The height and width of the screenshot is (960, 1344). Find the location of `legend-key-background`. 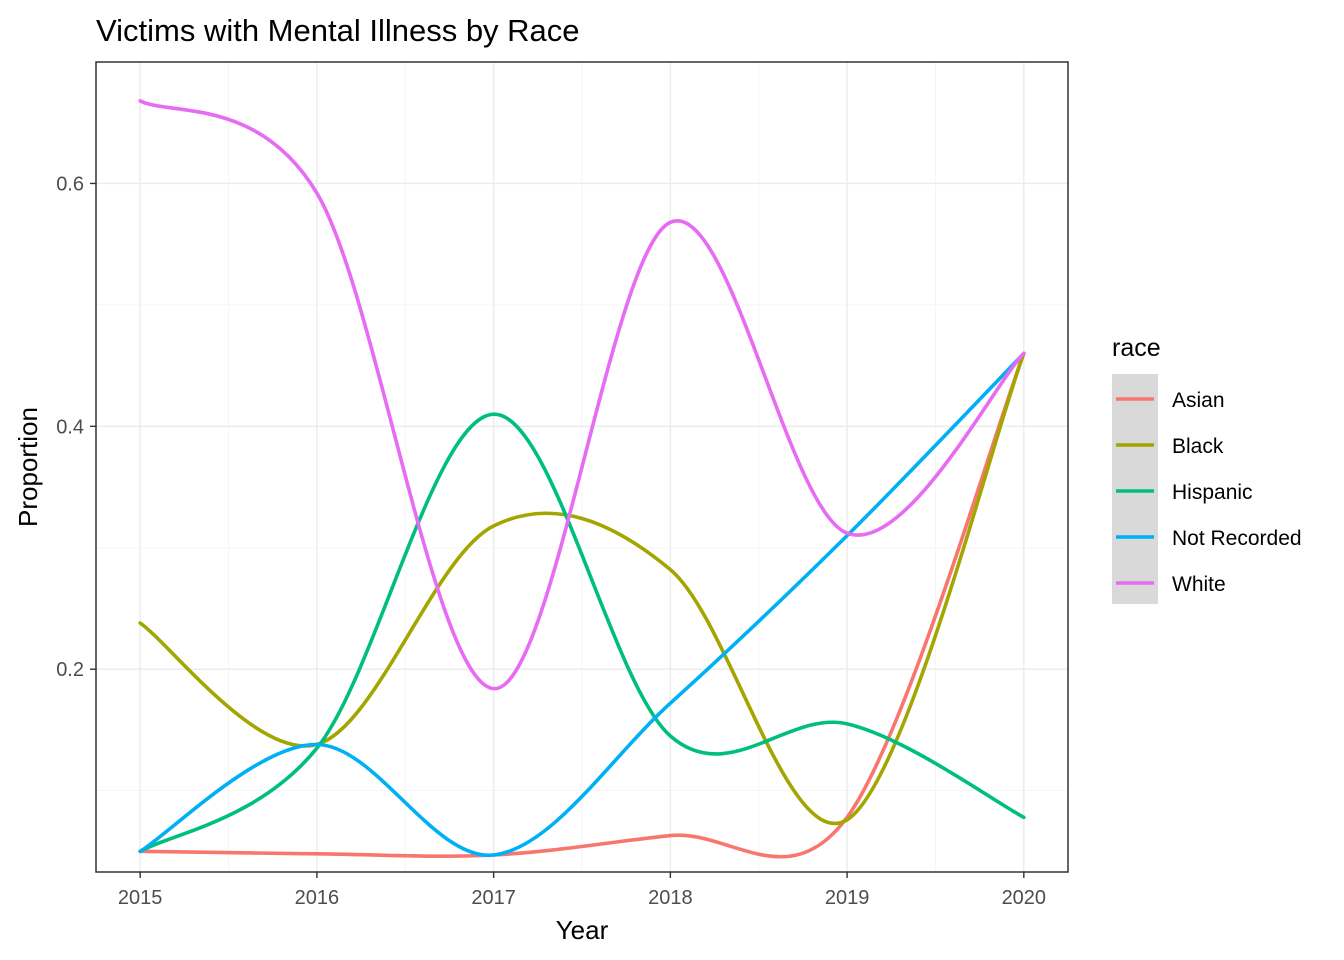

legend-key-background is located at coordinates (1135, 489).